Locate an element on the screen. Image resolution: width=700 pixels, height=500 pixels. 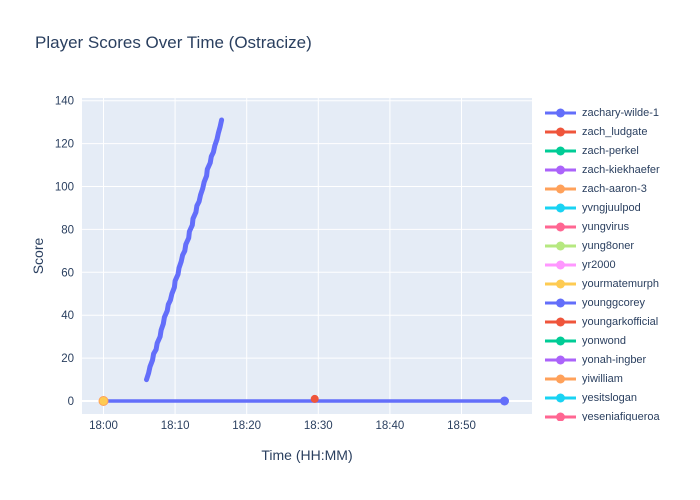
legend-item-zach_ludgate: zach_ludgate is located at coordinates (620, 132).